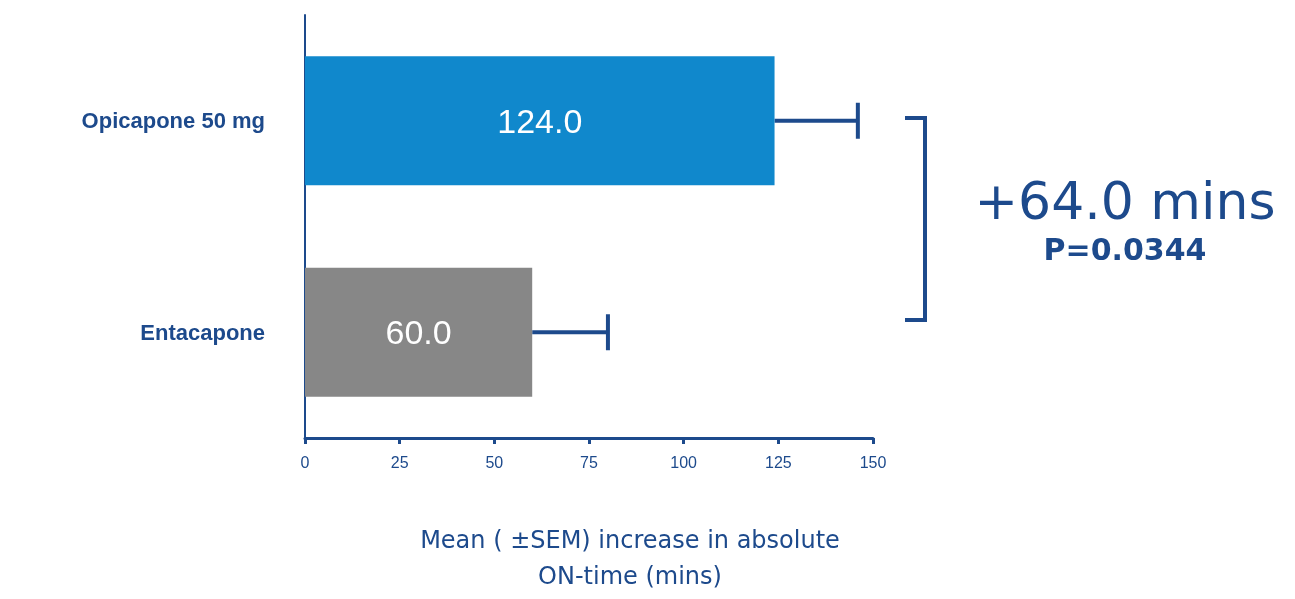 The image size is (1295, 599). I want to click on data-label: 60.0, so click(418, 332).